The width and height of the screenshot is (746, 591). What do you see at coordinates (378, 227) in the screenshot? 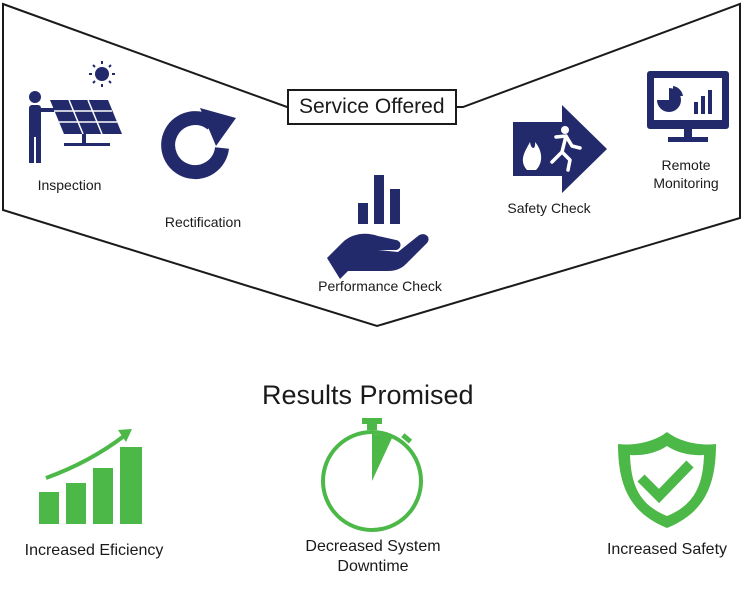
I see `hand-bar-chart-icon` at bounding box center [378, 227].